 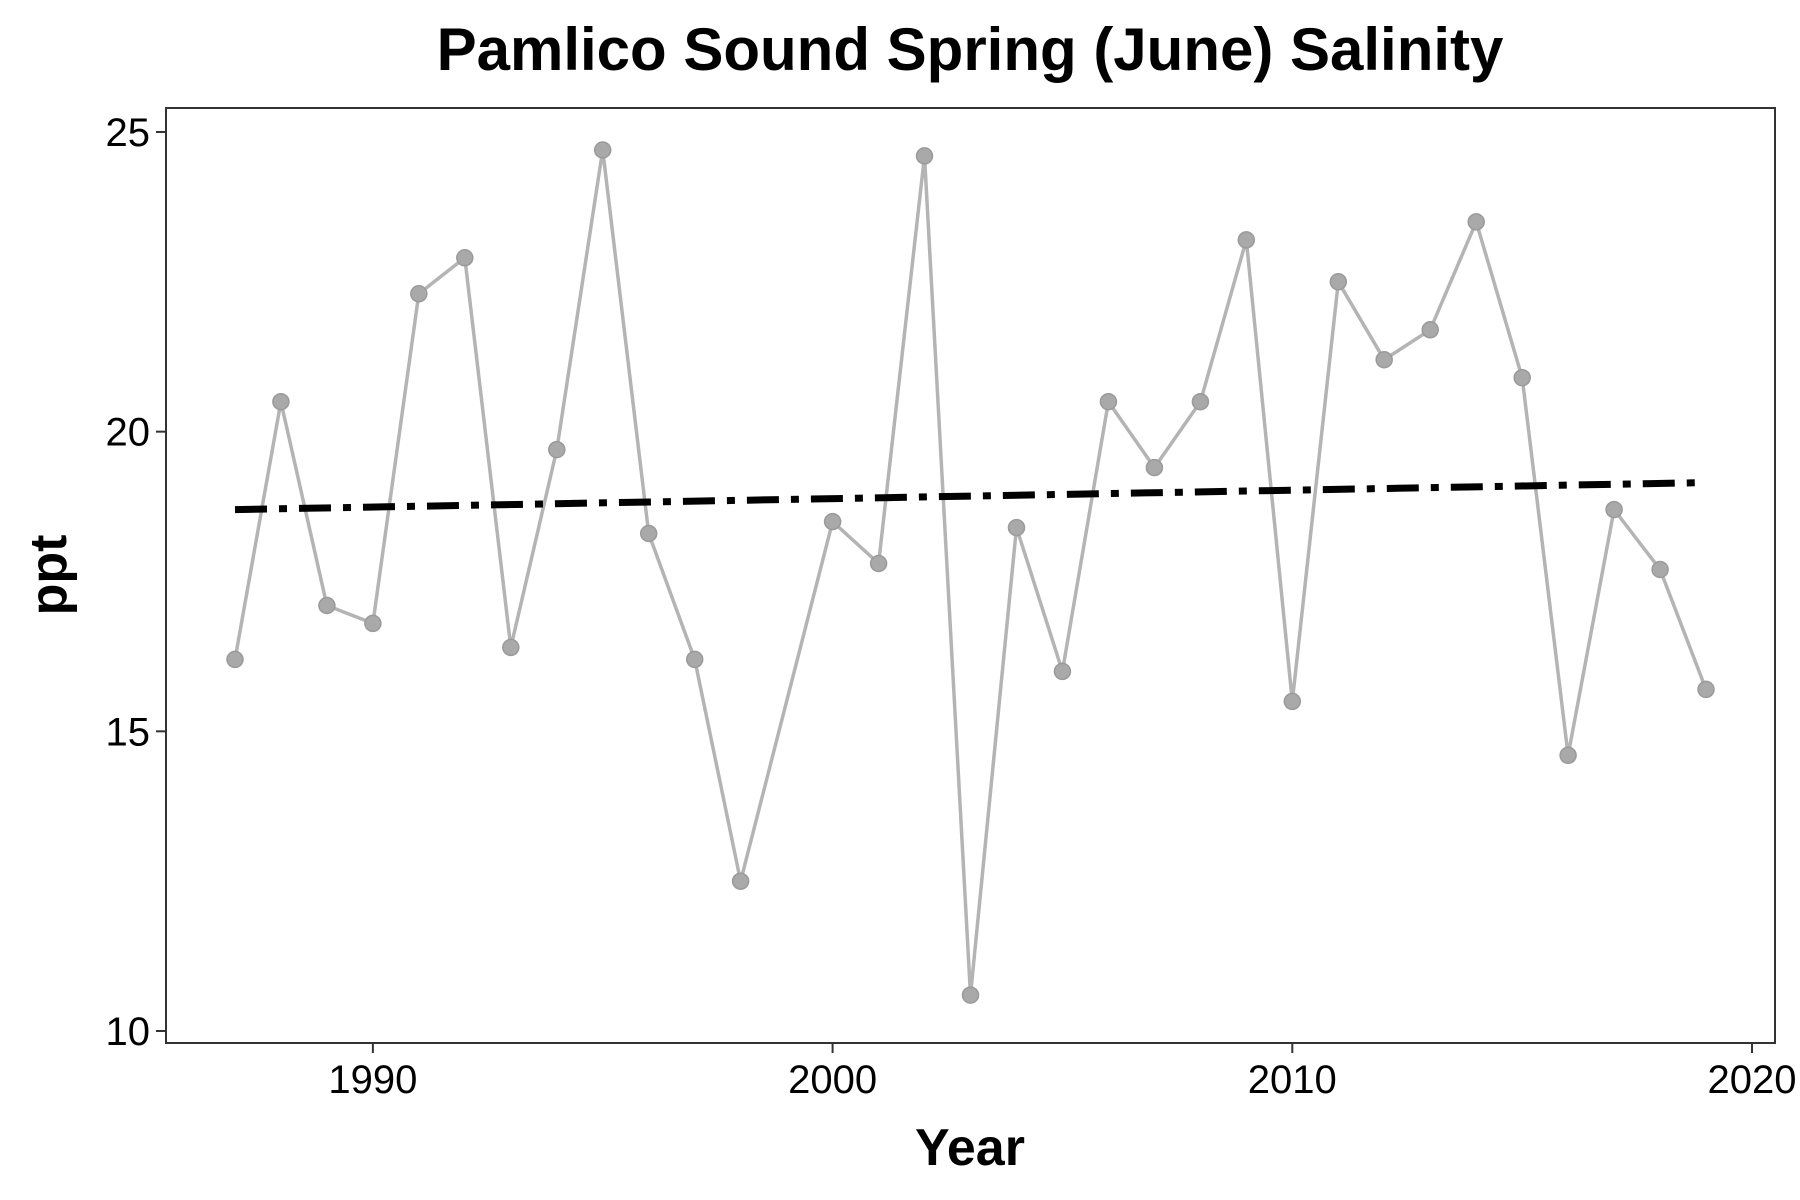 I want to click on chart-title: Pamlico Sound Spring (June) Salinity, so click(x=970, y=49).